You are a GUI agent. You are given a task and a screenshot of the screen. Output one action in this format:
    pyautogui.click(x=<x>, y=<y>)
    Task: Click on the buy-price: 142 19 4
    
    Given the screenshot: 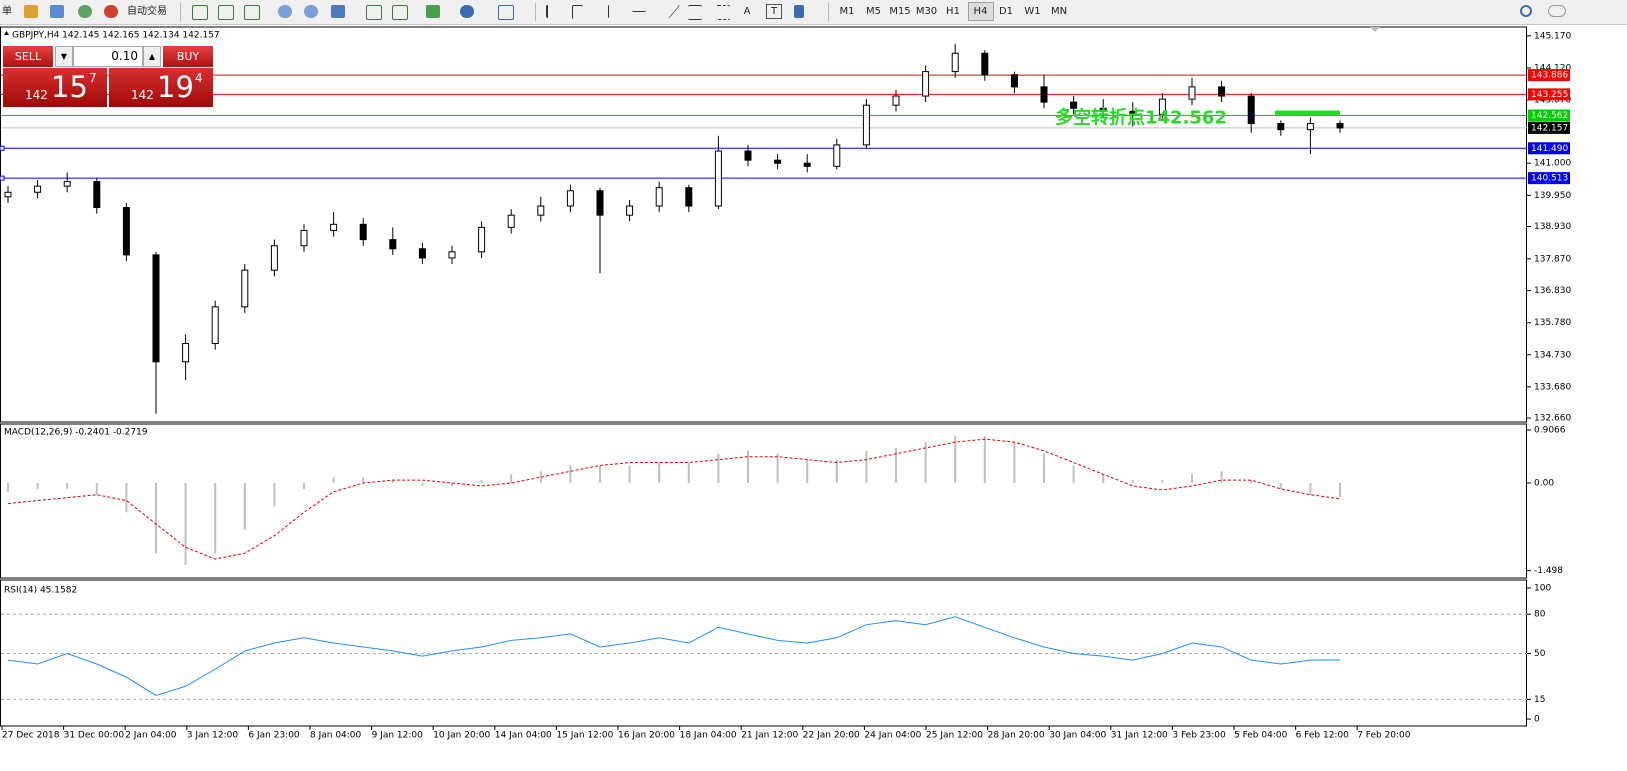 What is the action you would take?
    pyautogui.click(x=161, y=87)
    